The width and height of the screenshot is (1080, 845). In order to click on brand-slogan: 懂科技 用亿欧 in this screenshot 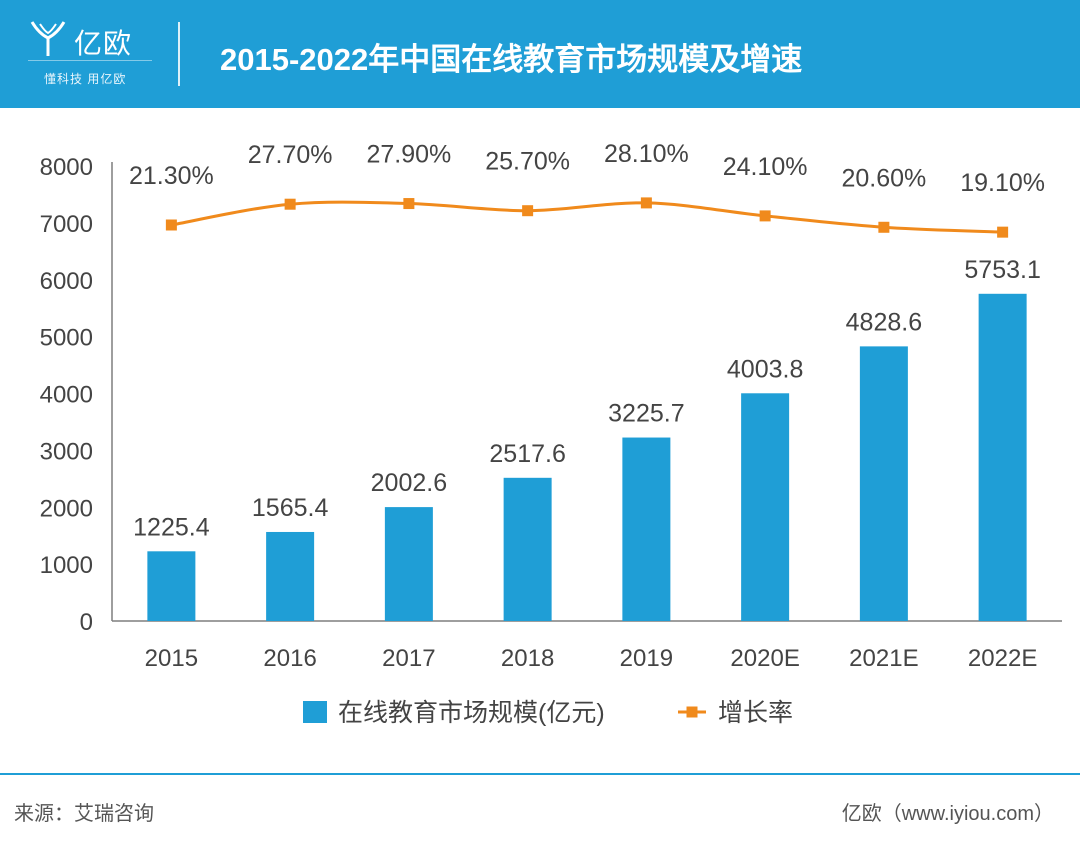, I will do `click(85, 79)`.